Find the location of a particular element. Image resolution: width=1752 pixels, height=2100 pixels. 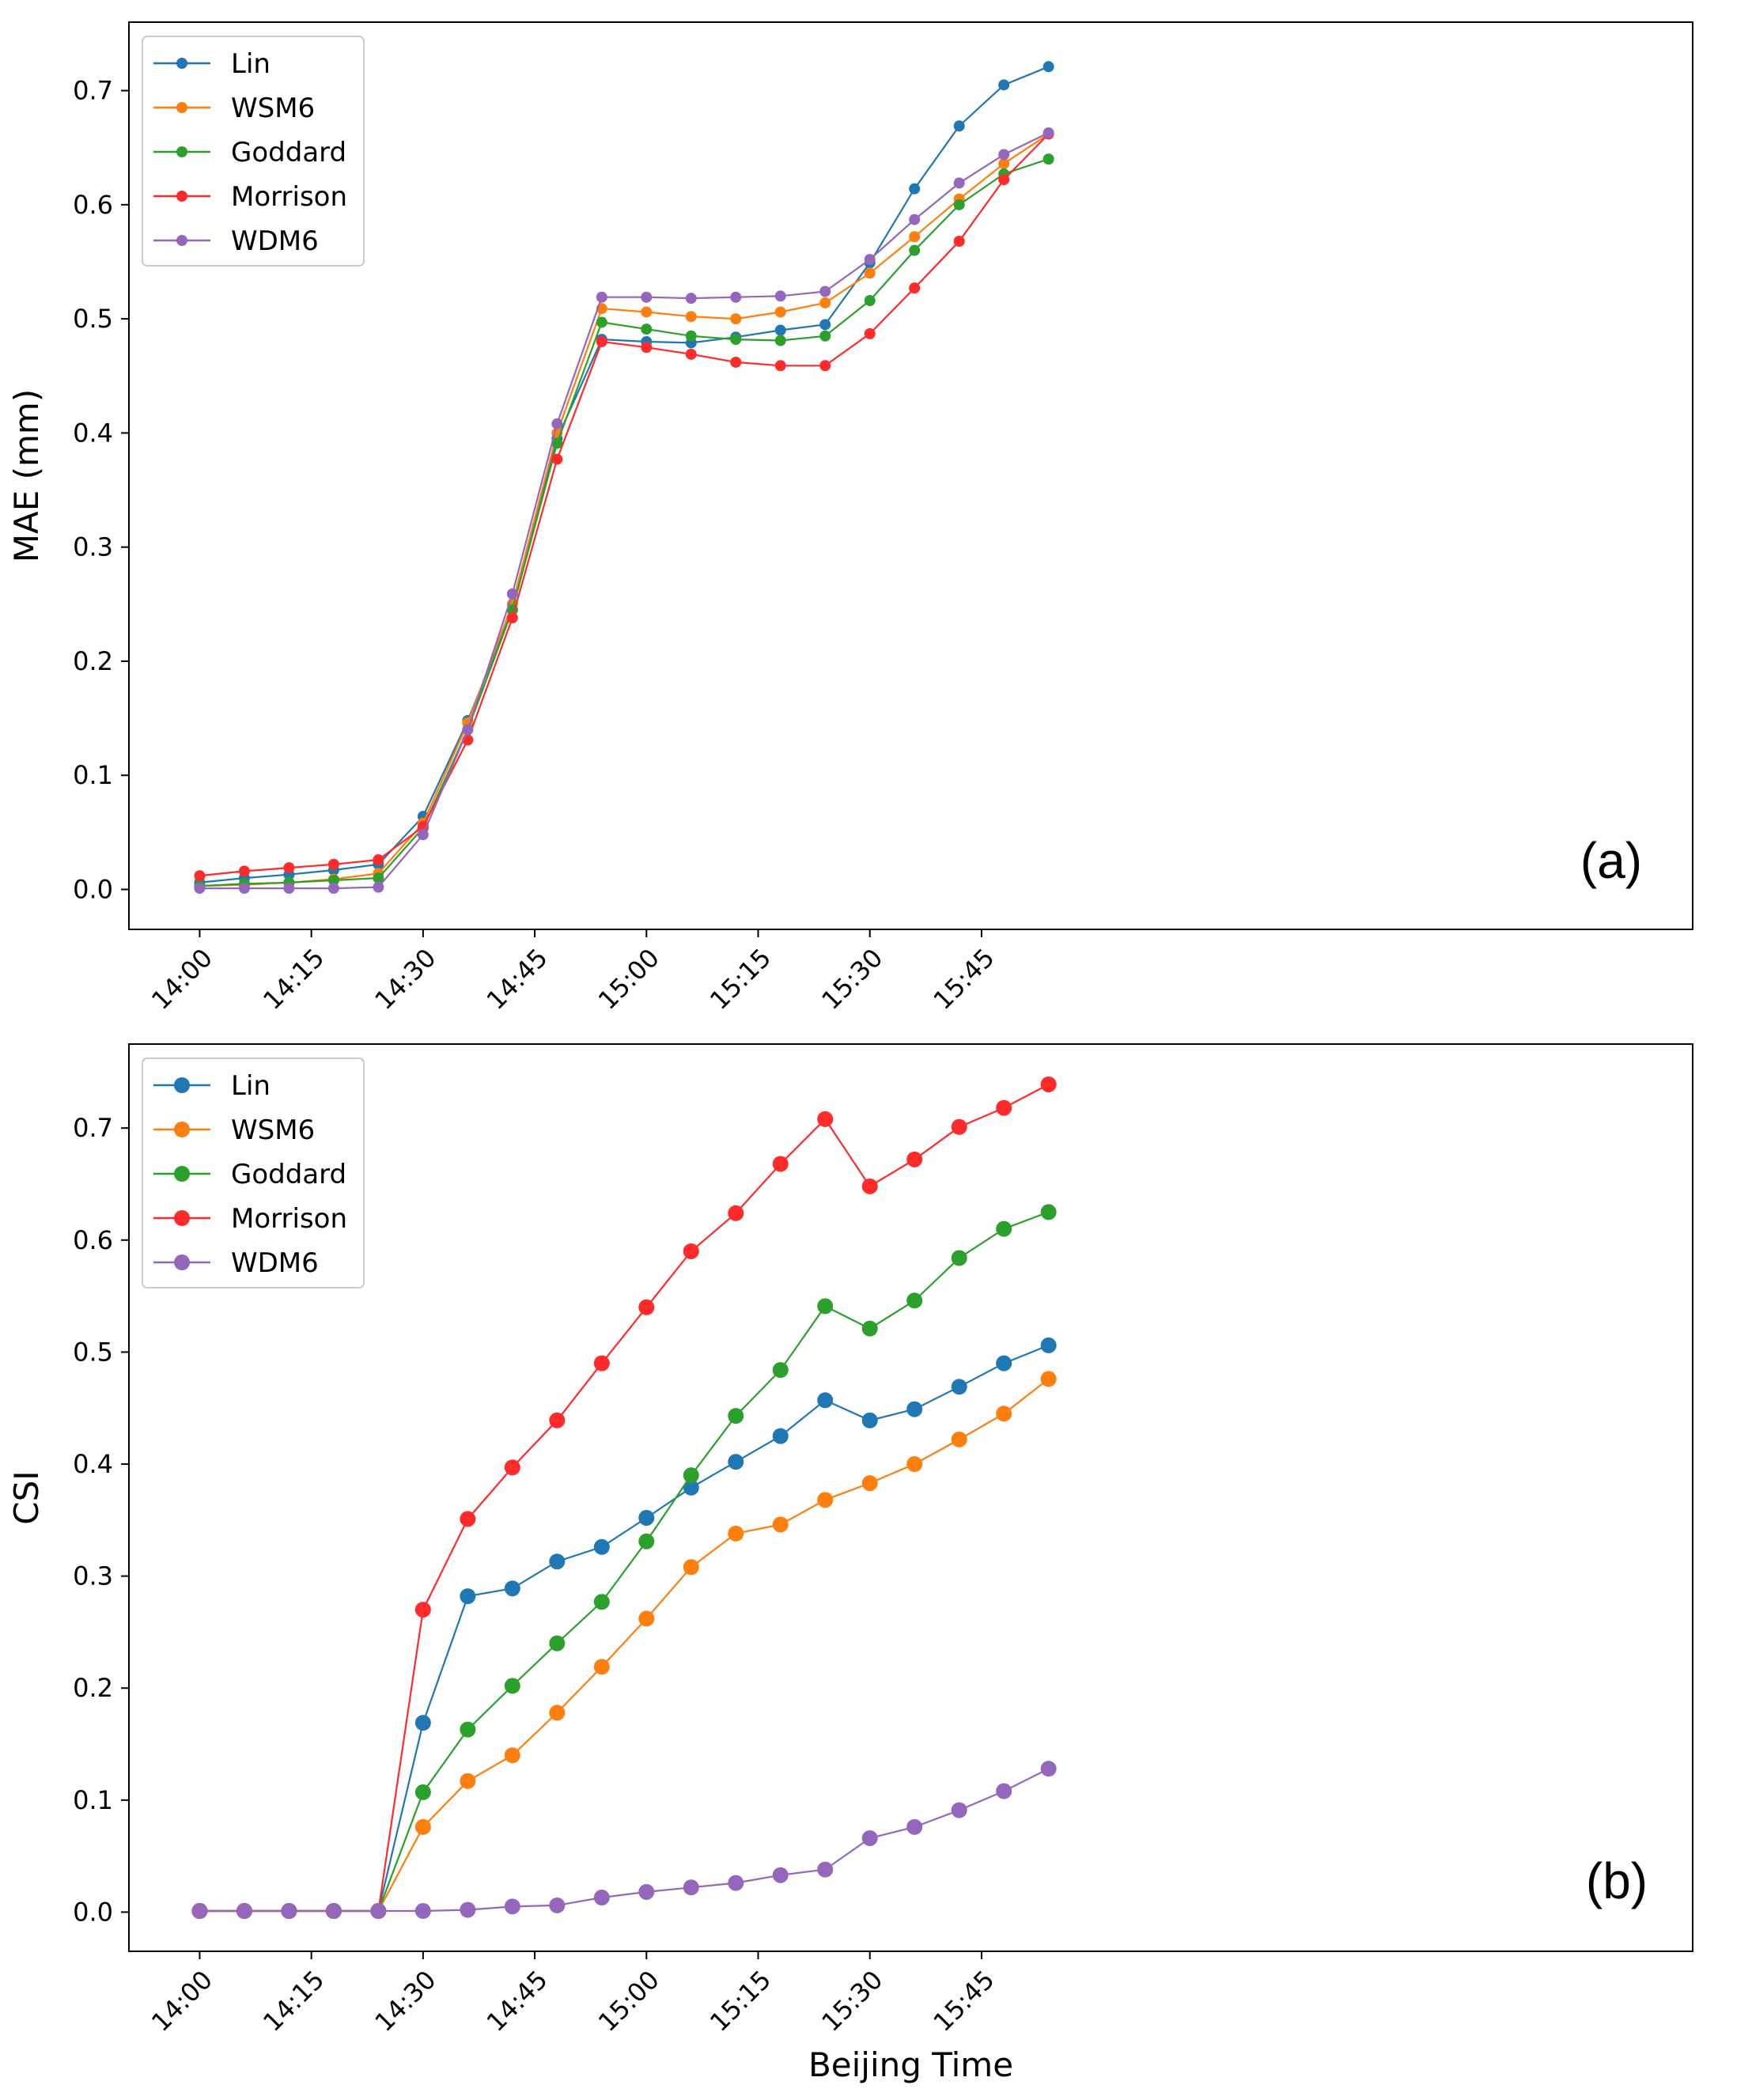

panel-label: (a) is located at coordinates (1611, 861).